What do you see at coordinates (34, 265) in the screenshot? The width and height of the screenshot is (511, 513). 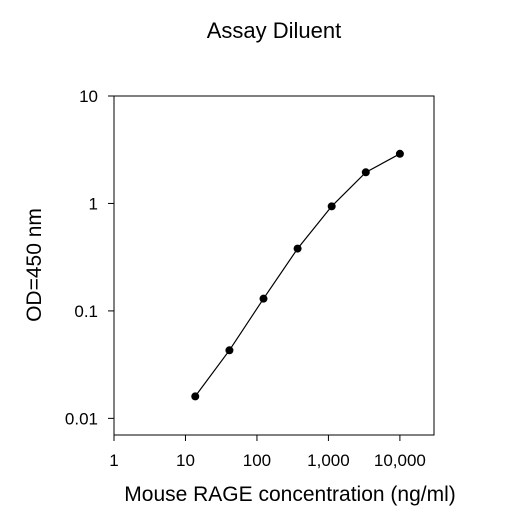 I see `y-axis-label: OD=450 nm` at bounding box center [34, 265].